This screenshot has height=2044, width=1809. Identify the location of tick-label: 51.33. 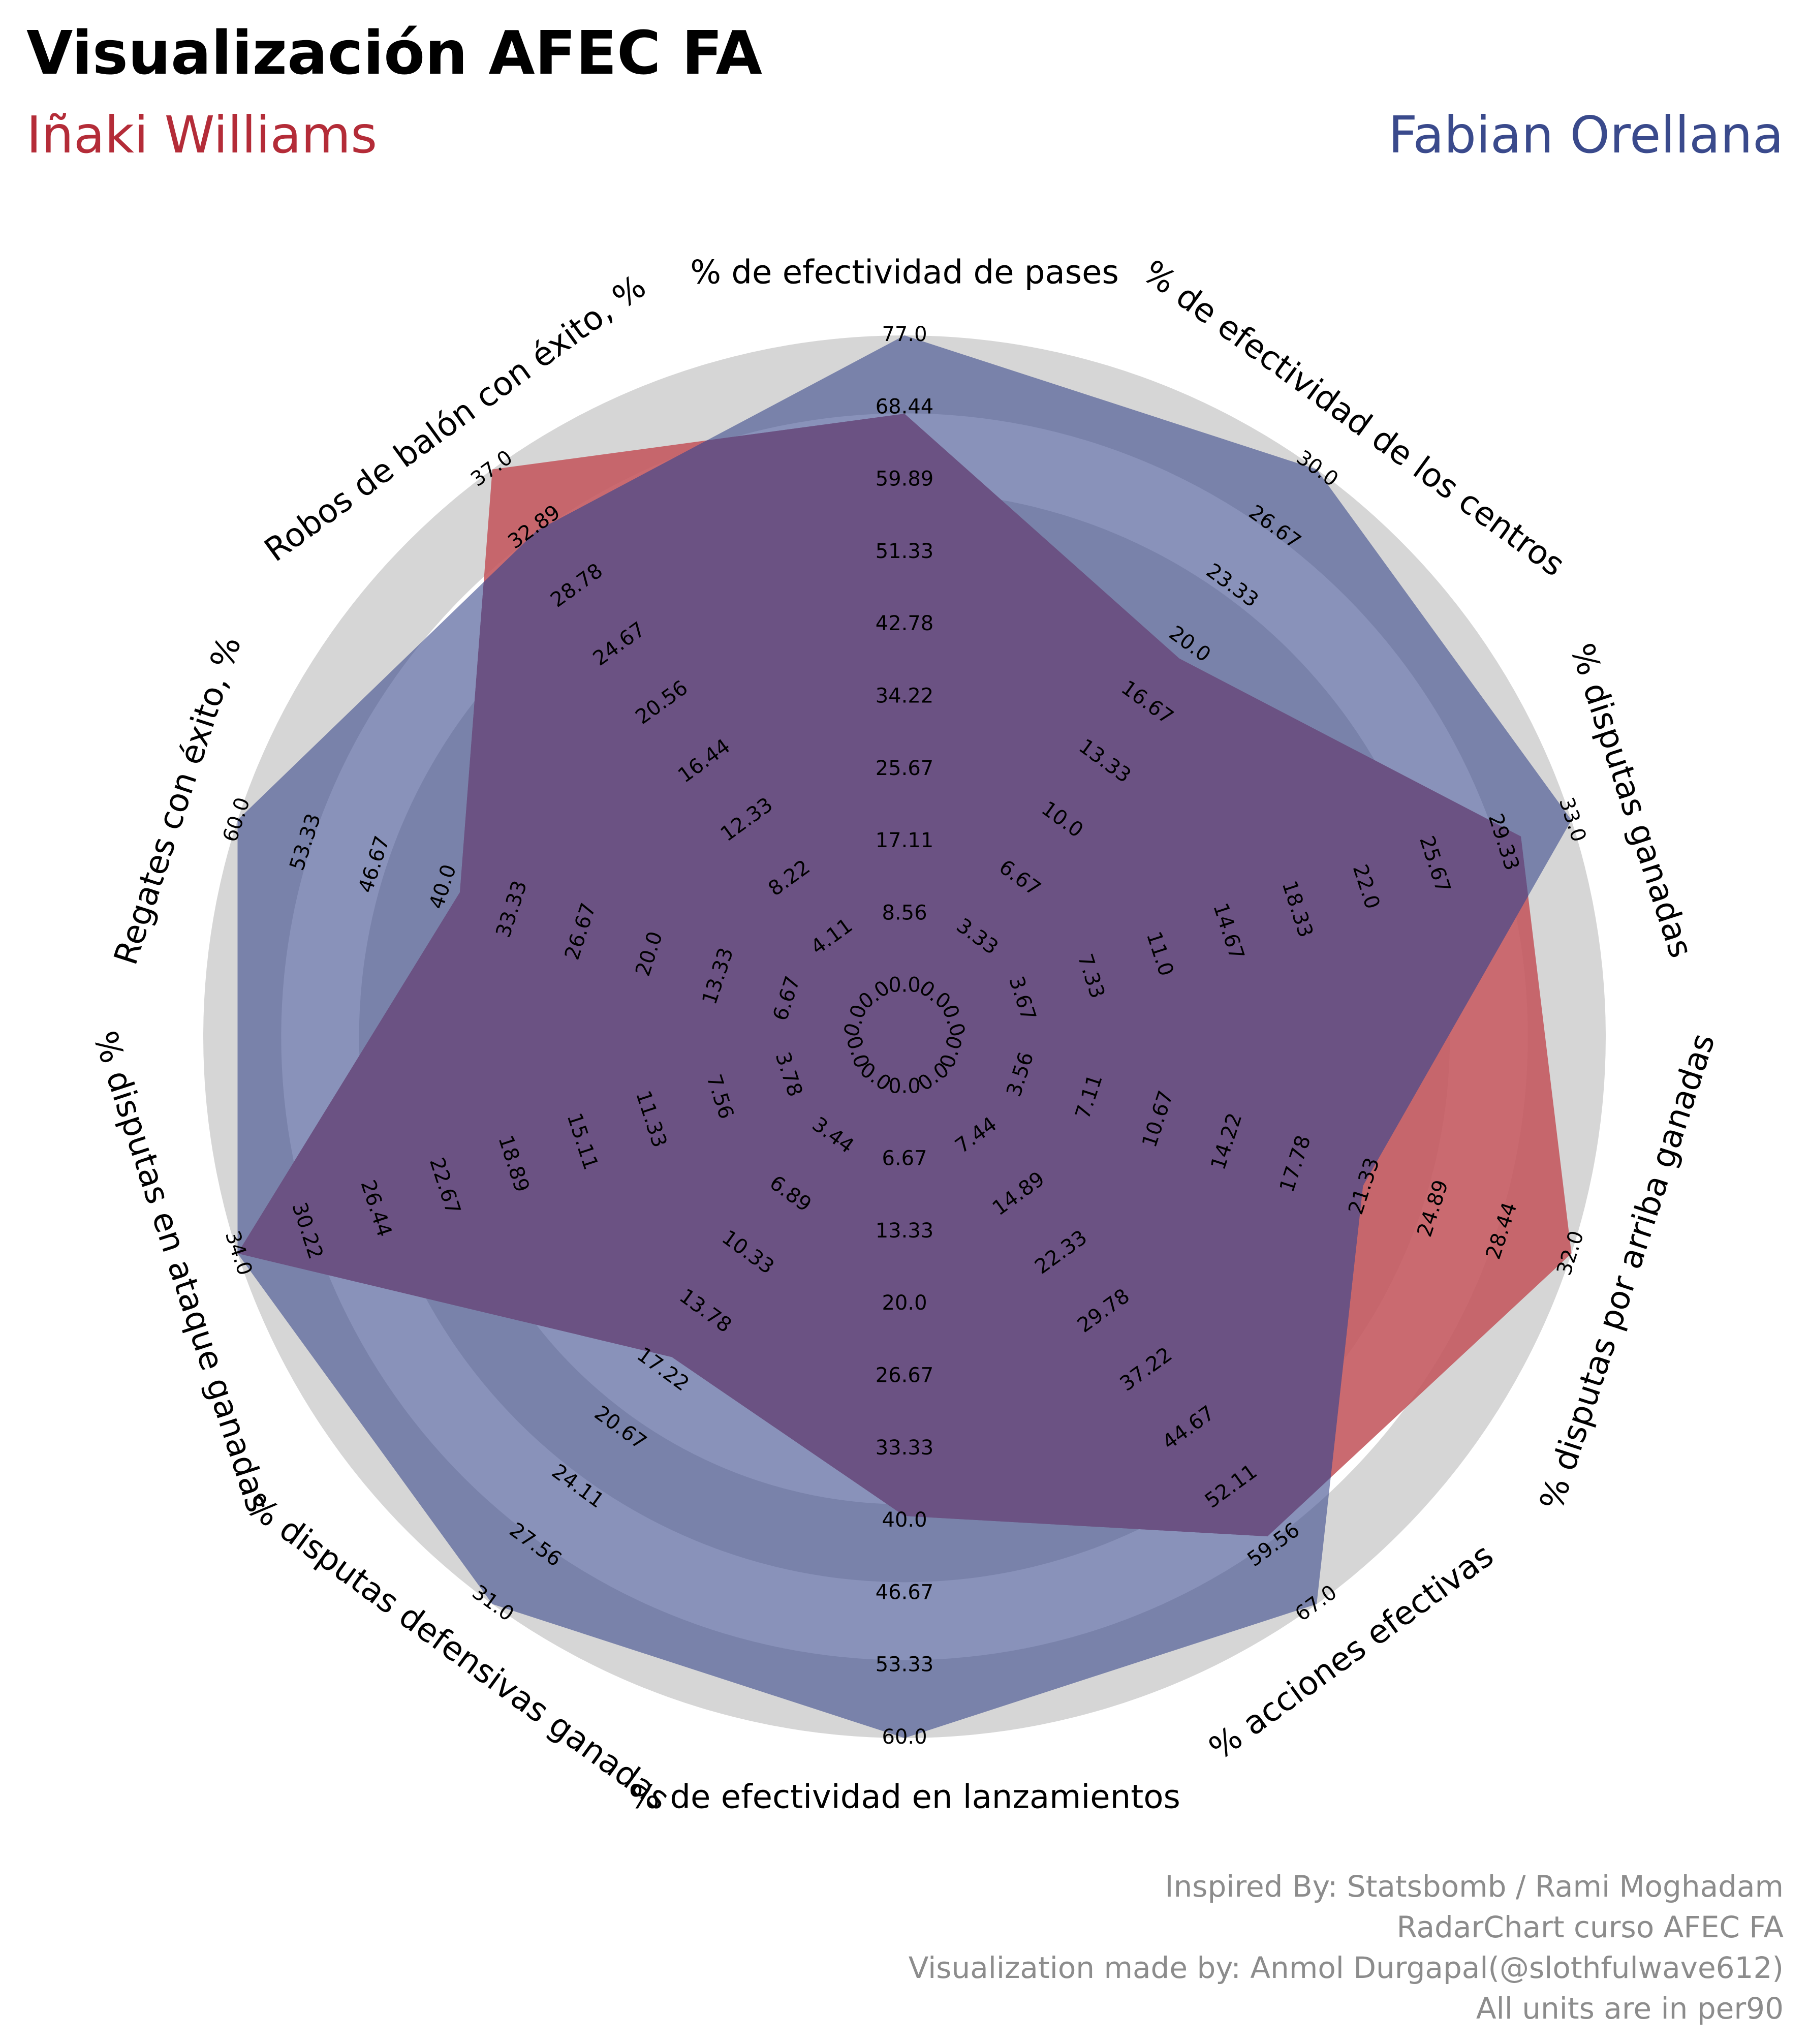
(905, 551).